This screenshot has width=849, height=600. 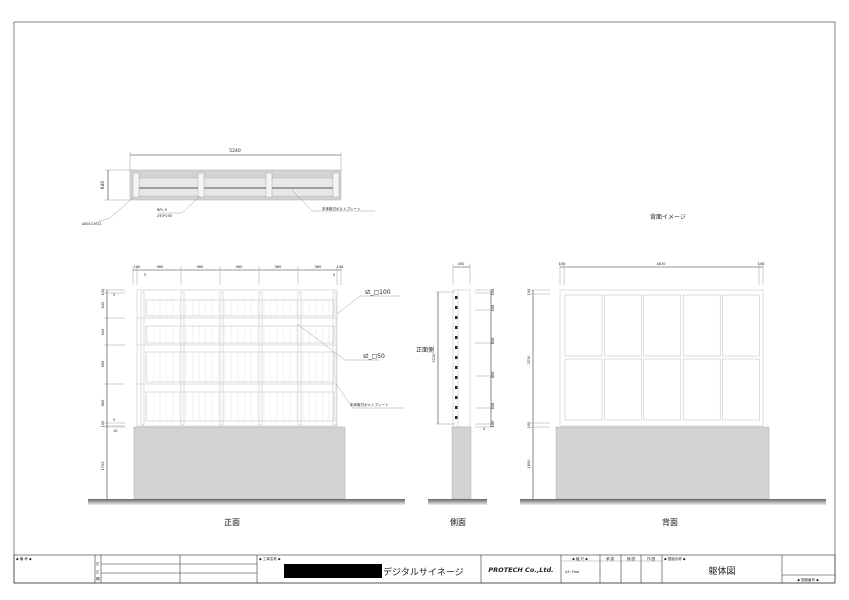 What do you see at coordinates (103, 466) in the screenshot?
I see `front-base-height: 1700` at bounding box center [103, 466].